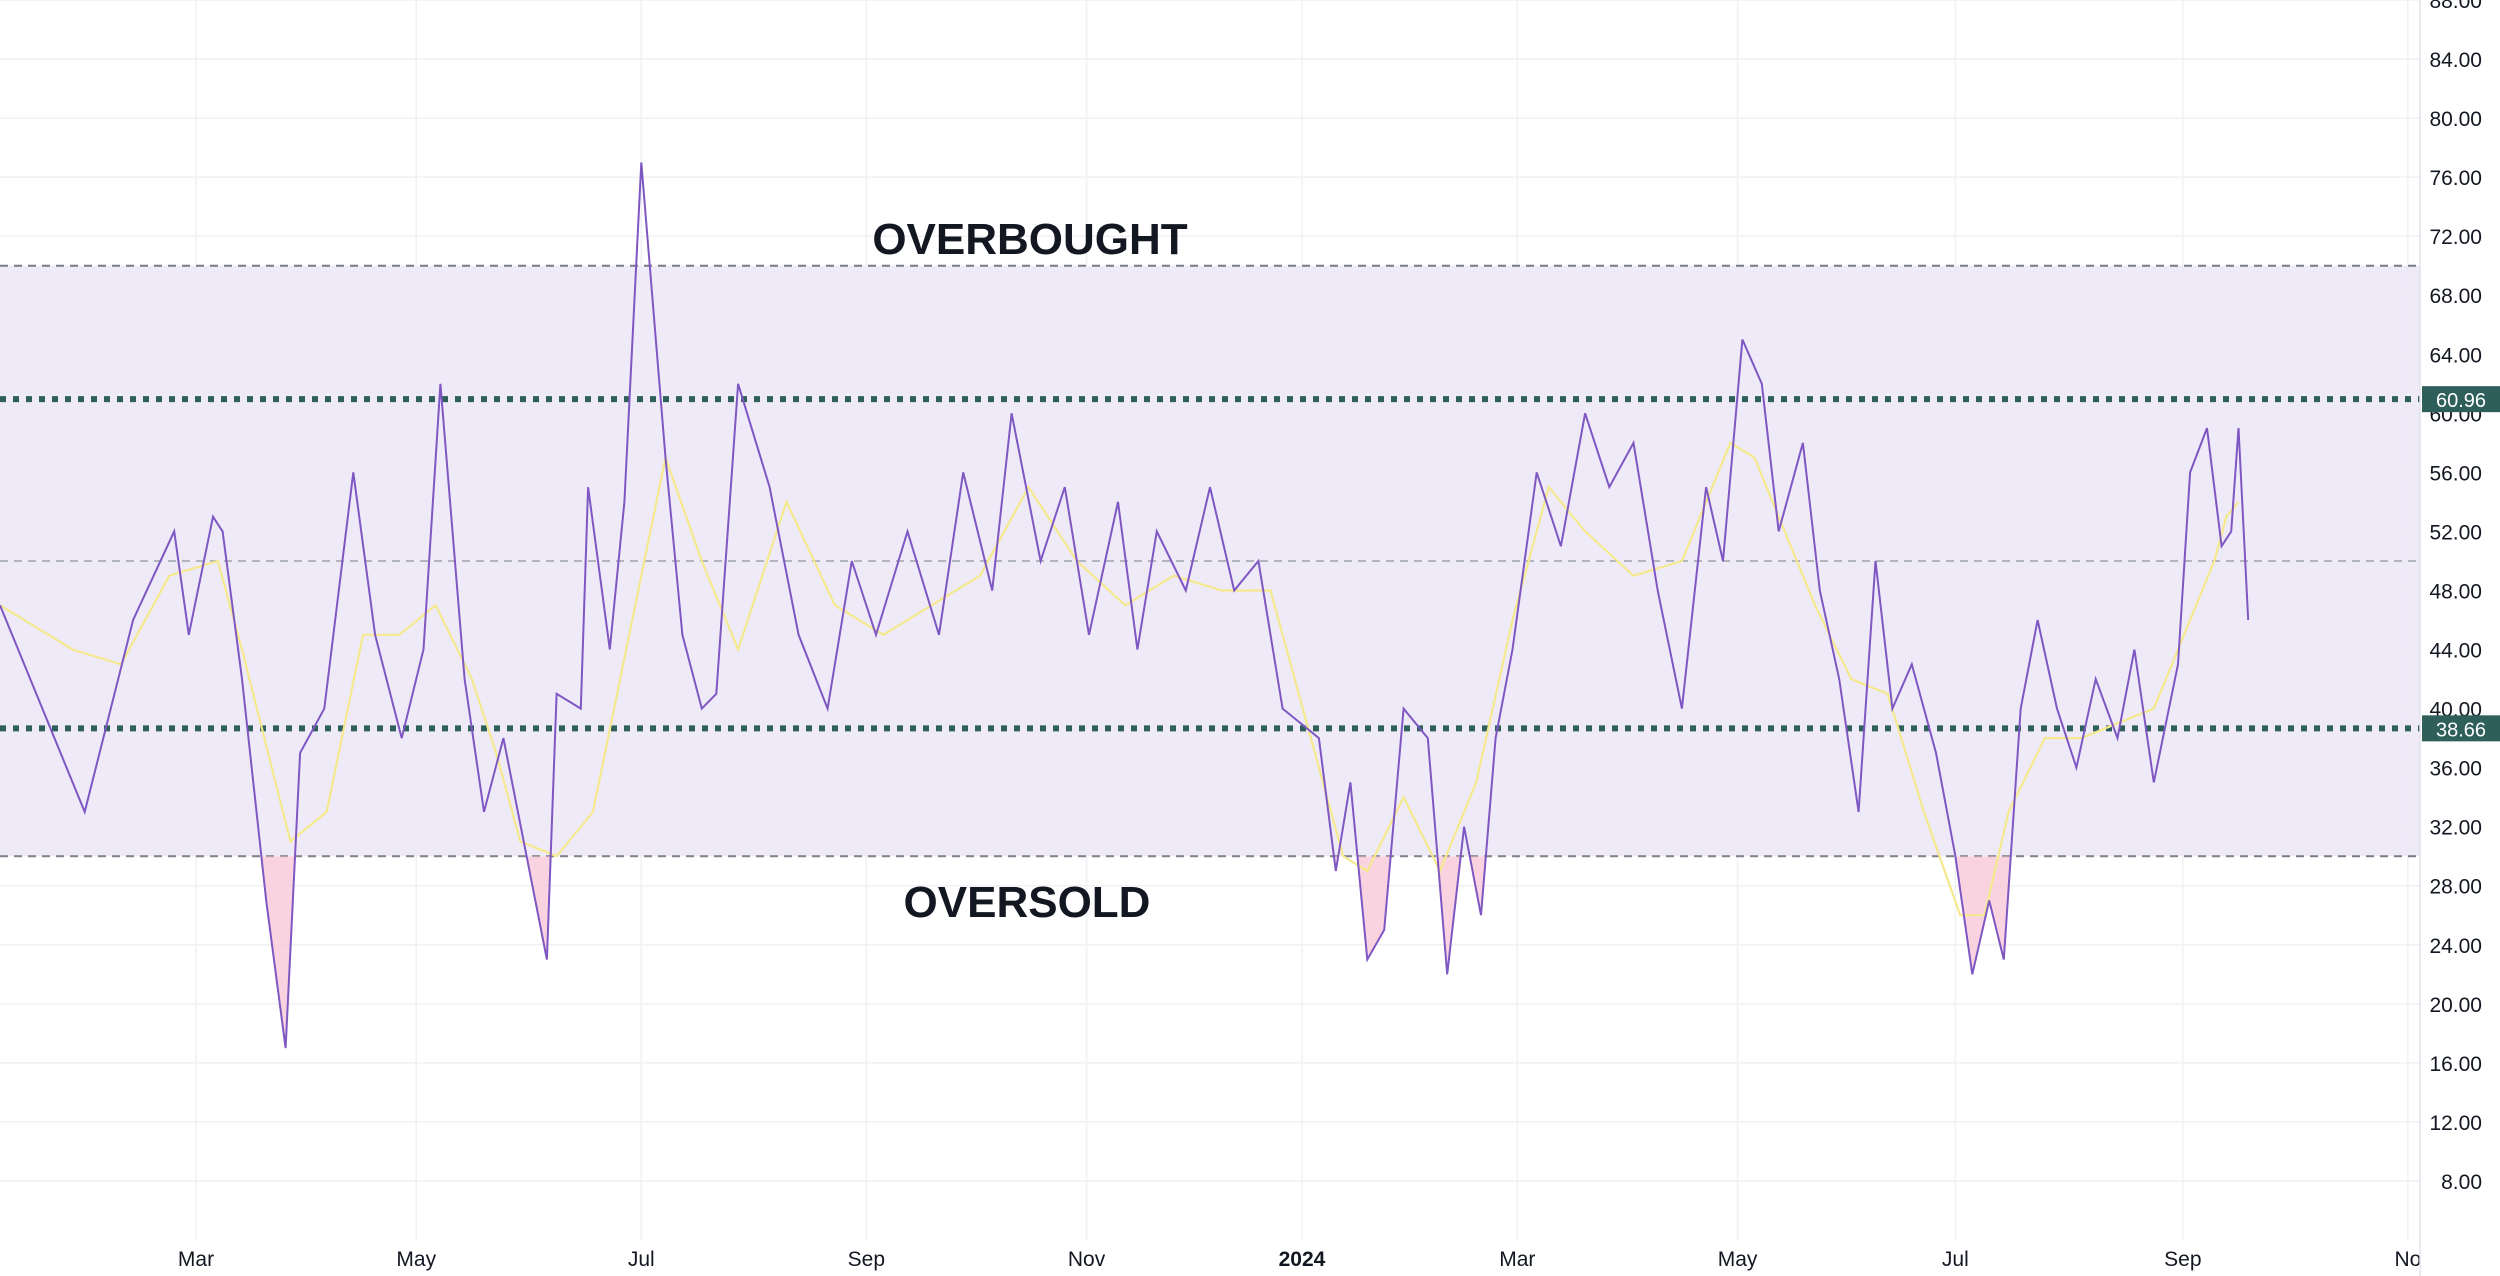  Describe the element at coordinates (1027, 902) in the screenshot. I see `annotation-oversold: OVERSOLD` at that location.